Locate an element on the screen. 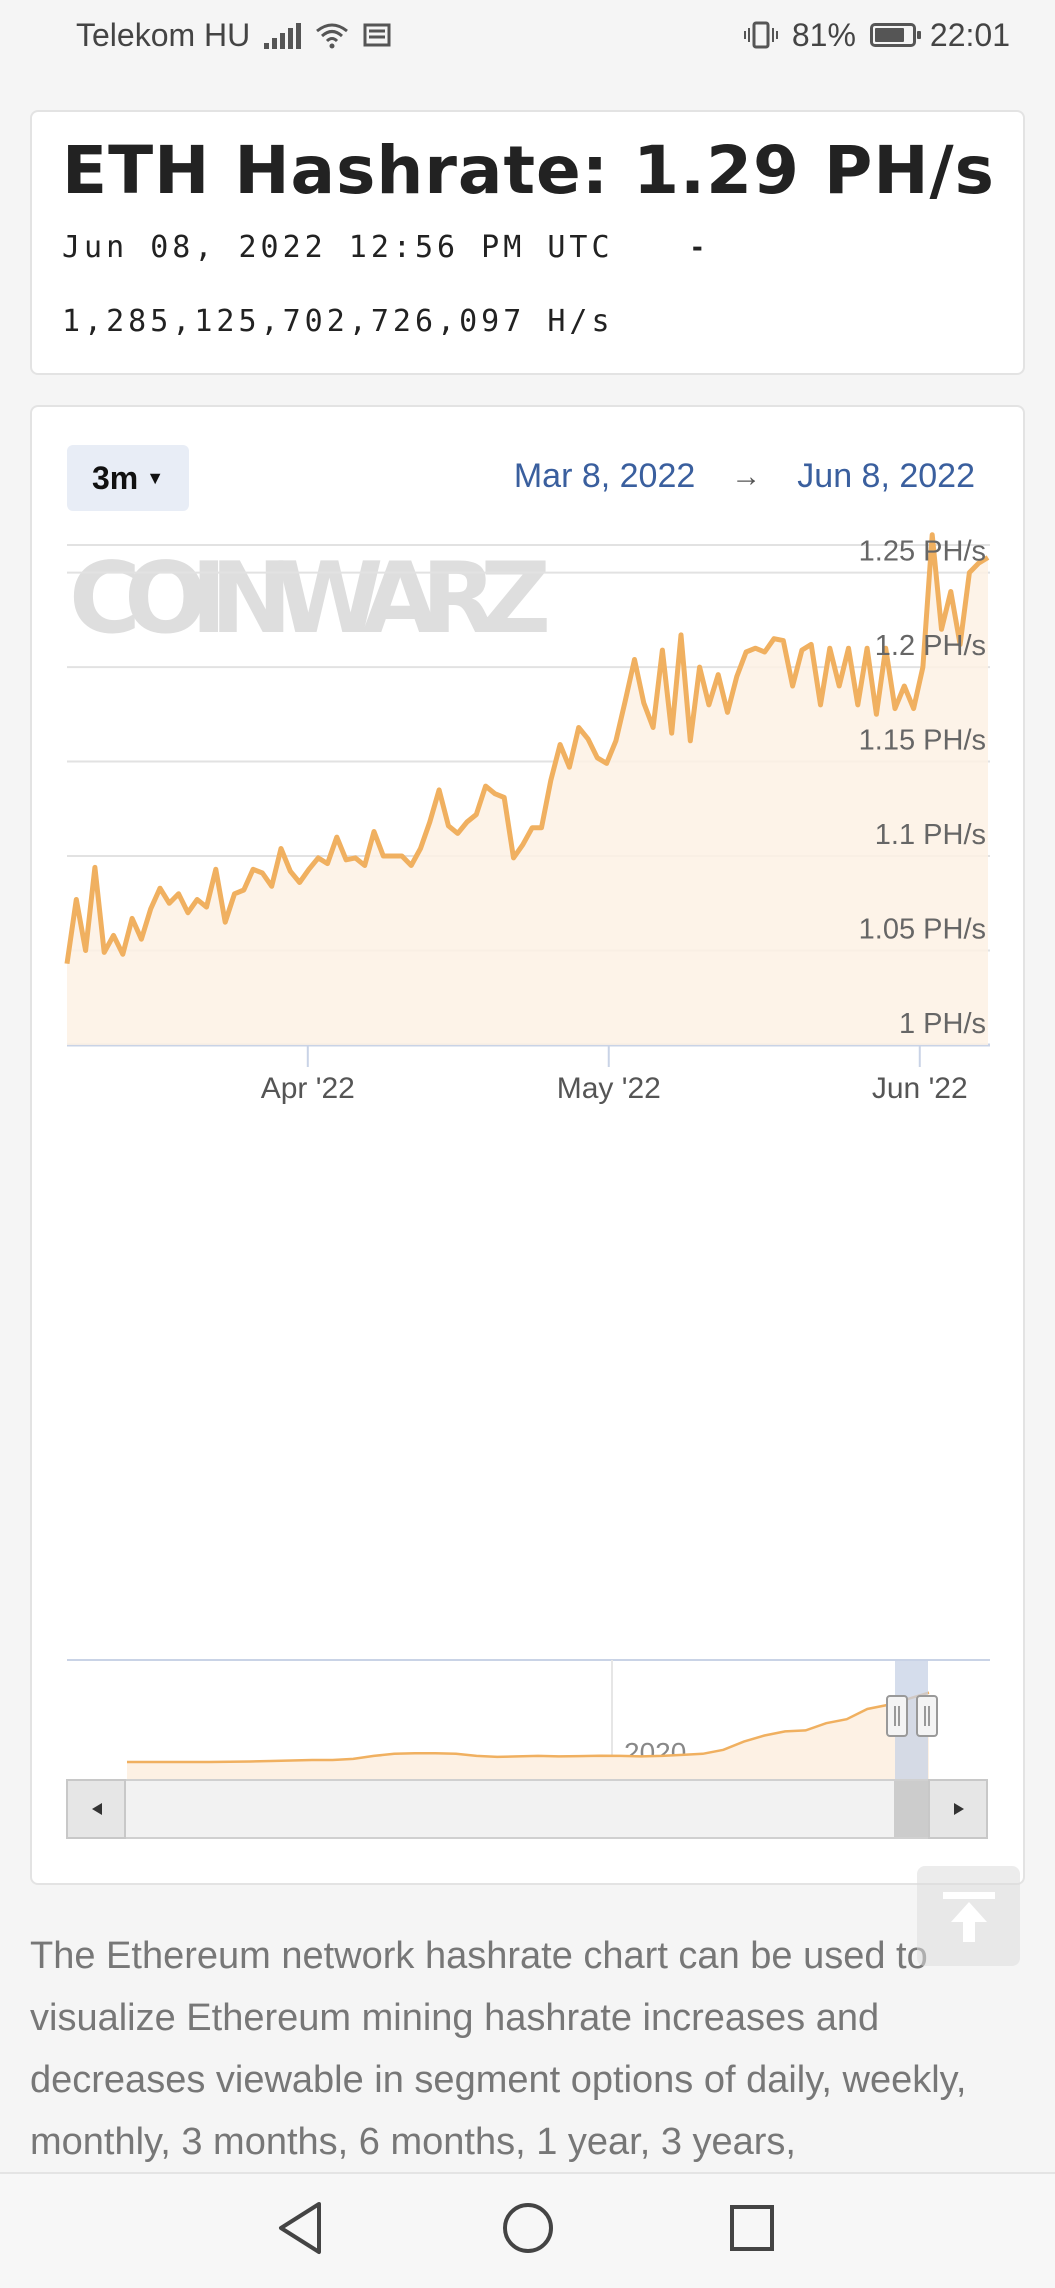 The height and width of the screenshot is (2288, 1055). arrow-left-icon is located at coordinates (97, 1809).